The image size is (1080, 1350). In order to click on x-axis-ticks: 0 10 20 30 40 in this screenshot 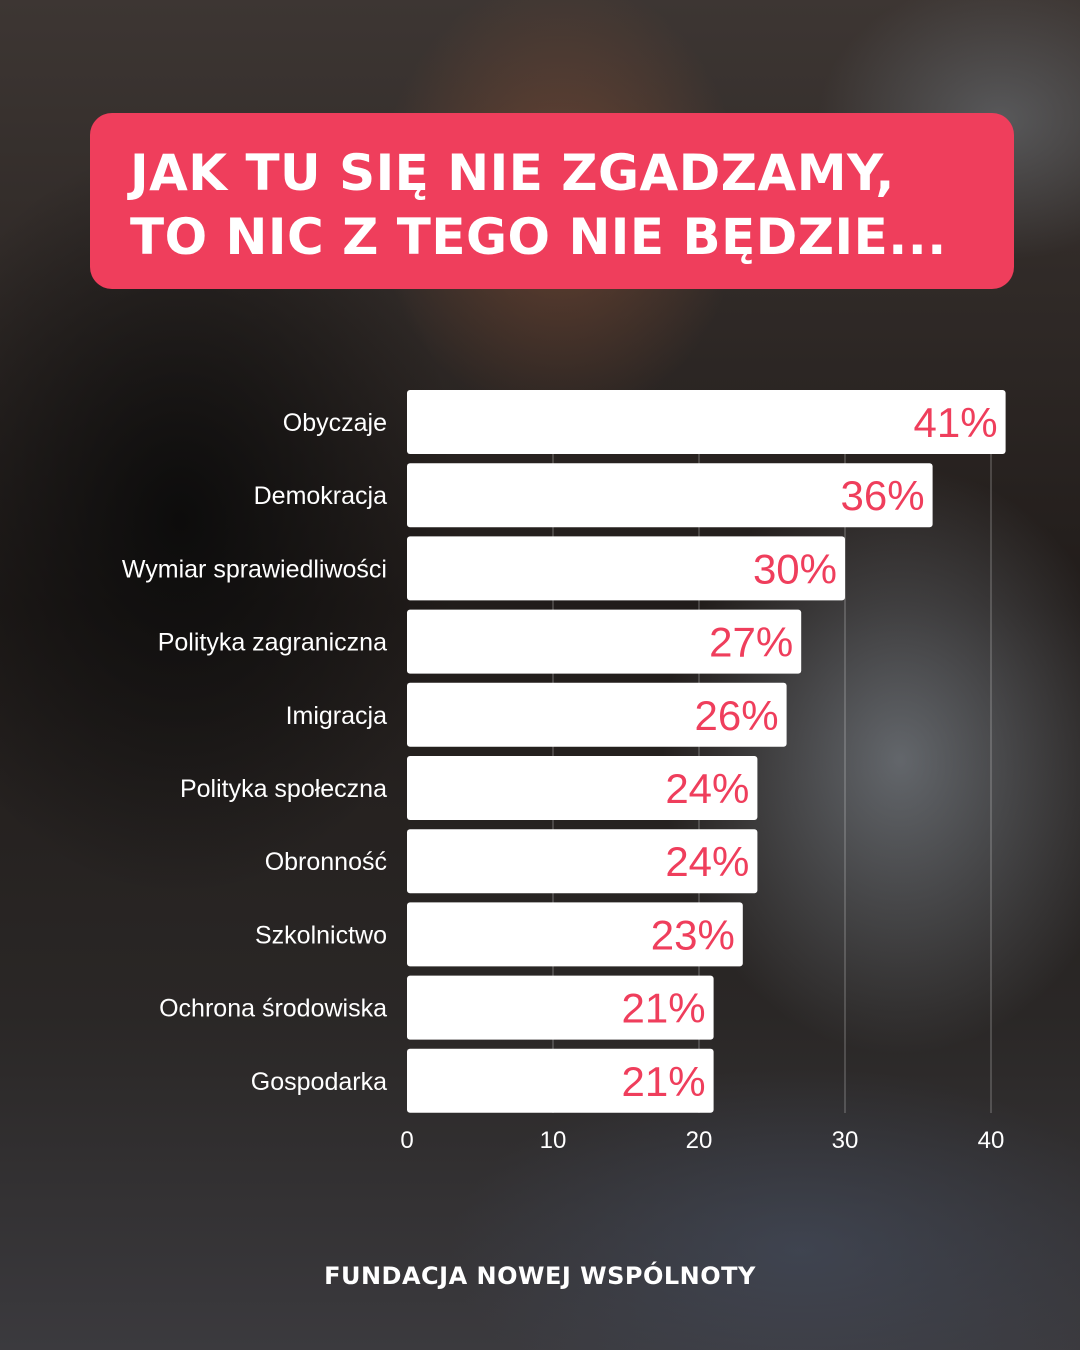, I will do `click(702, 1140)`.